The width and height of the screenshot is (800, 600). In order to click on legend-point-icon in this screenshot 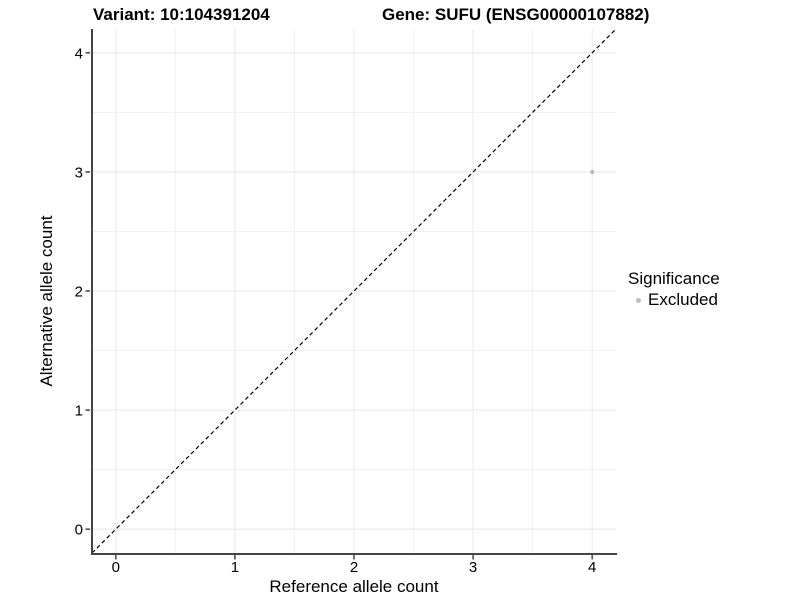, I will do `click(638, 300)`.